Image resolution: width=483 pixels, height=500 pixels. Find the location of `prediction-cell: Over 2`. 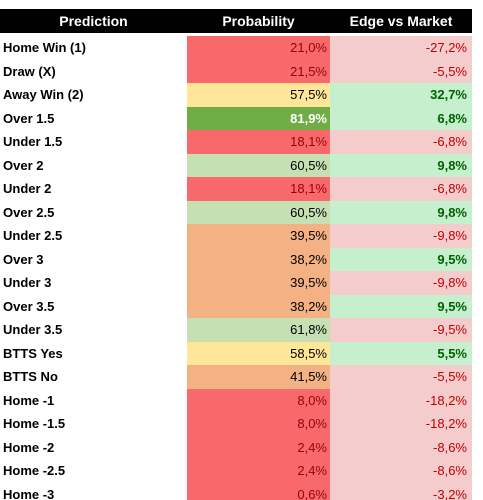

prediction-cell: Over 2 is located at coordinates (23, 165).